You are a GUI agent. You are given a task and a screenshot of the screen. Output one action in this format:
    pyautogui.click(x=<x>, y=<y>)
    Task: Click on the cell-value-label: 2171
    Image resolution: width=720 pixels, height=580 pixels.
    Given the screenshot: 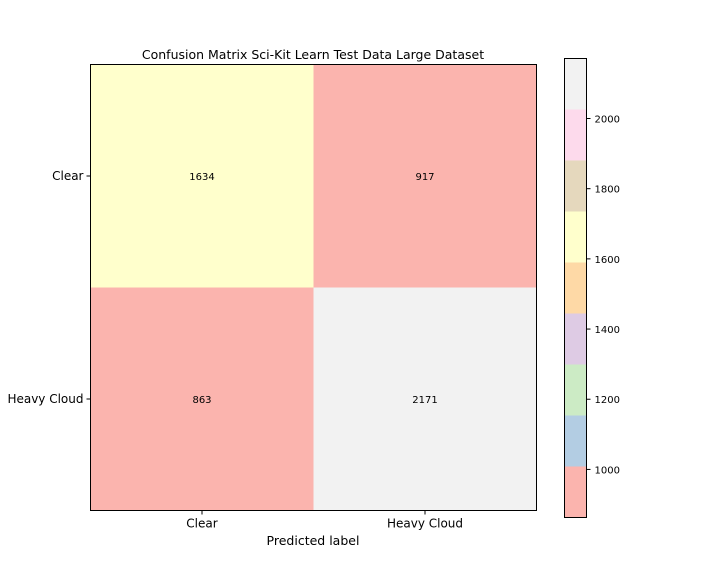 What is the action you would take?
    pyautogui.click(x=424, y=400)
    